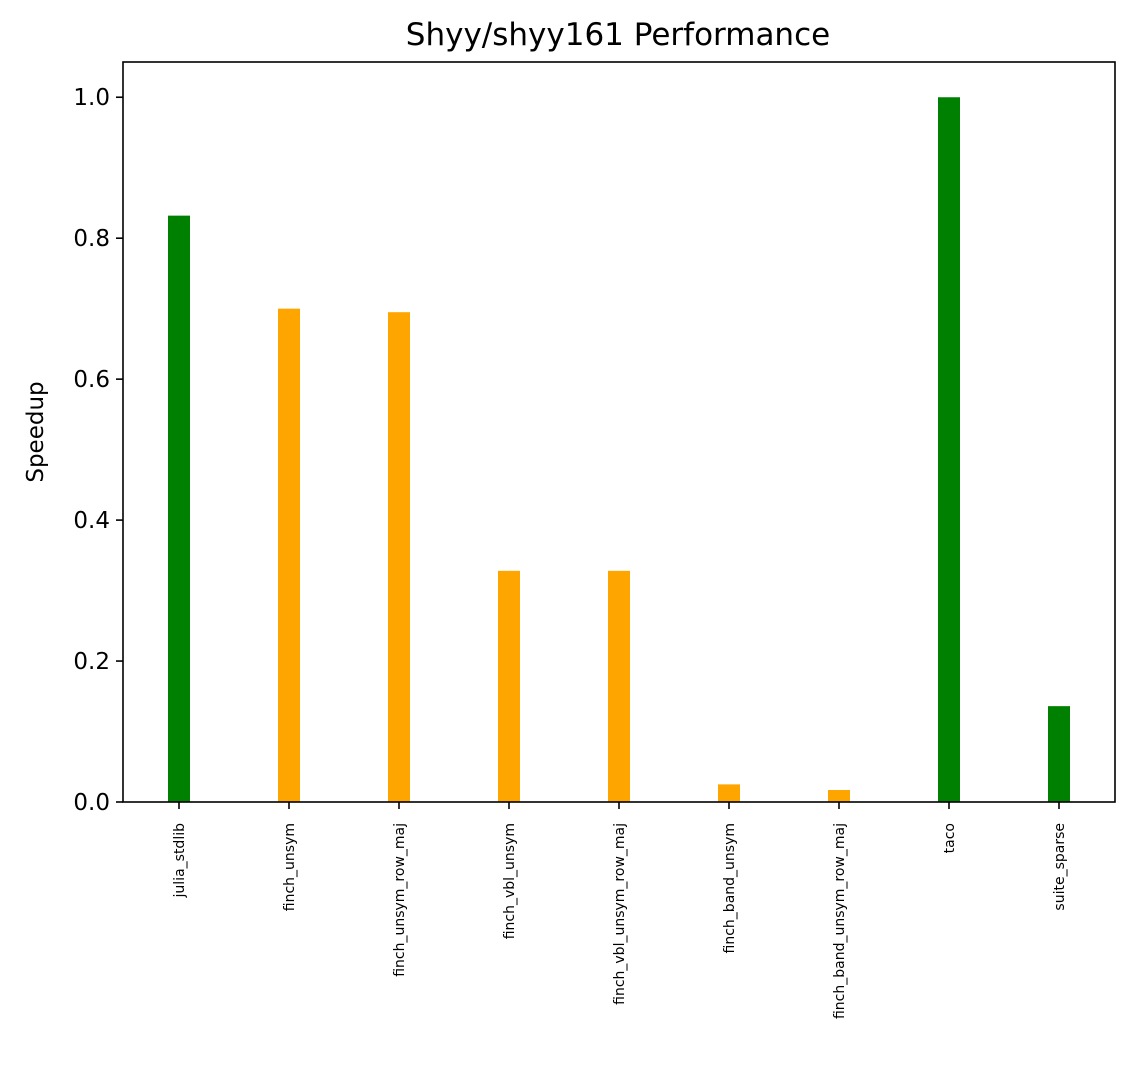  Describe the element at coordinates (729, 793) in the screenshot. I see `bar-finch-band-unsym` at that location.